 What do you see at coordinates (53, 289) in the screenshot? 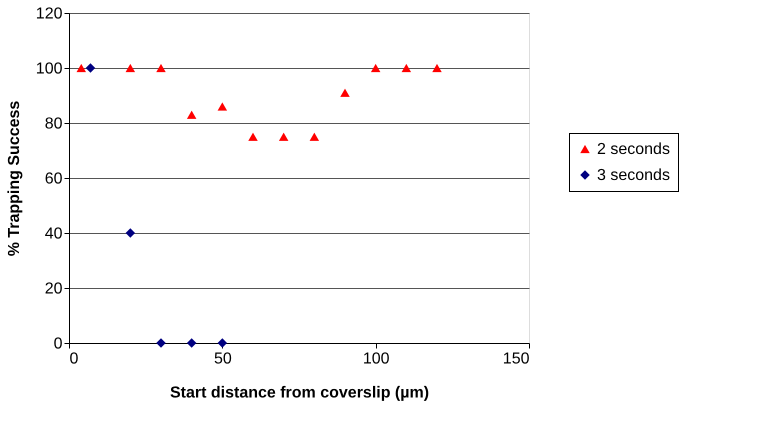
I see `y-tick-label: 20` at bounding box center [53, 289].